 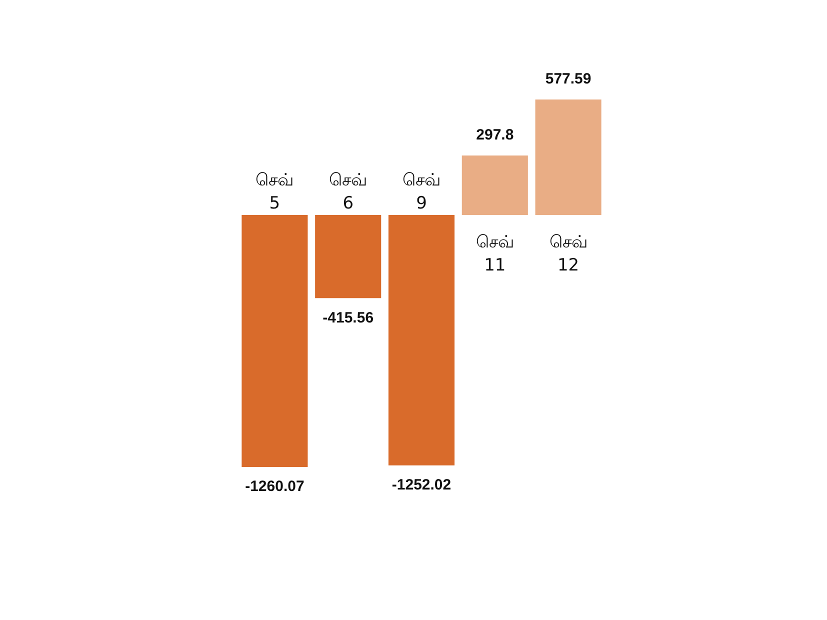 I want to click on data-label: 577.59, so click(x=568, y=79).